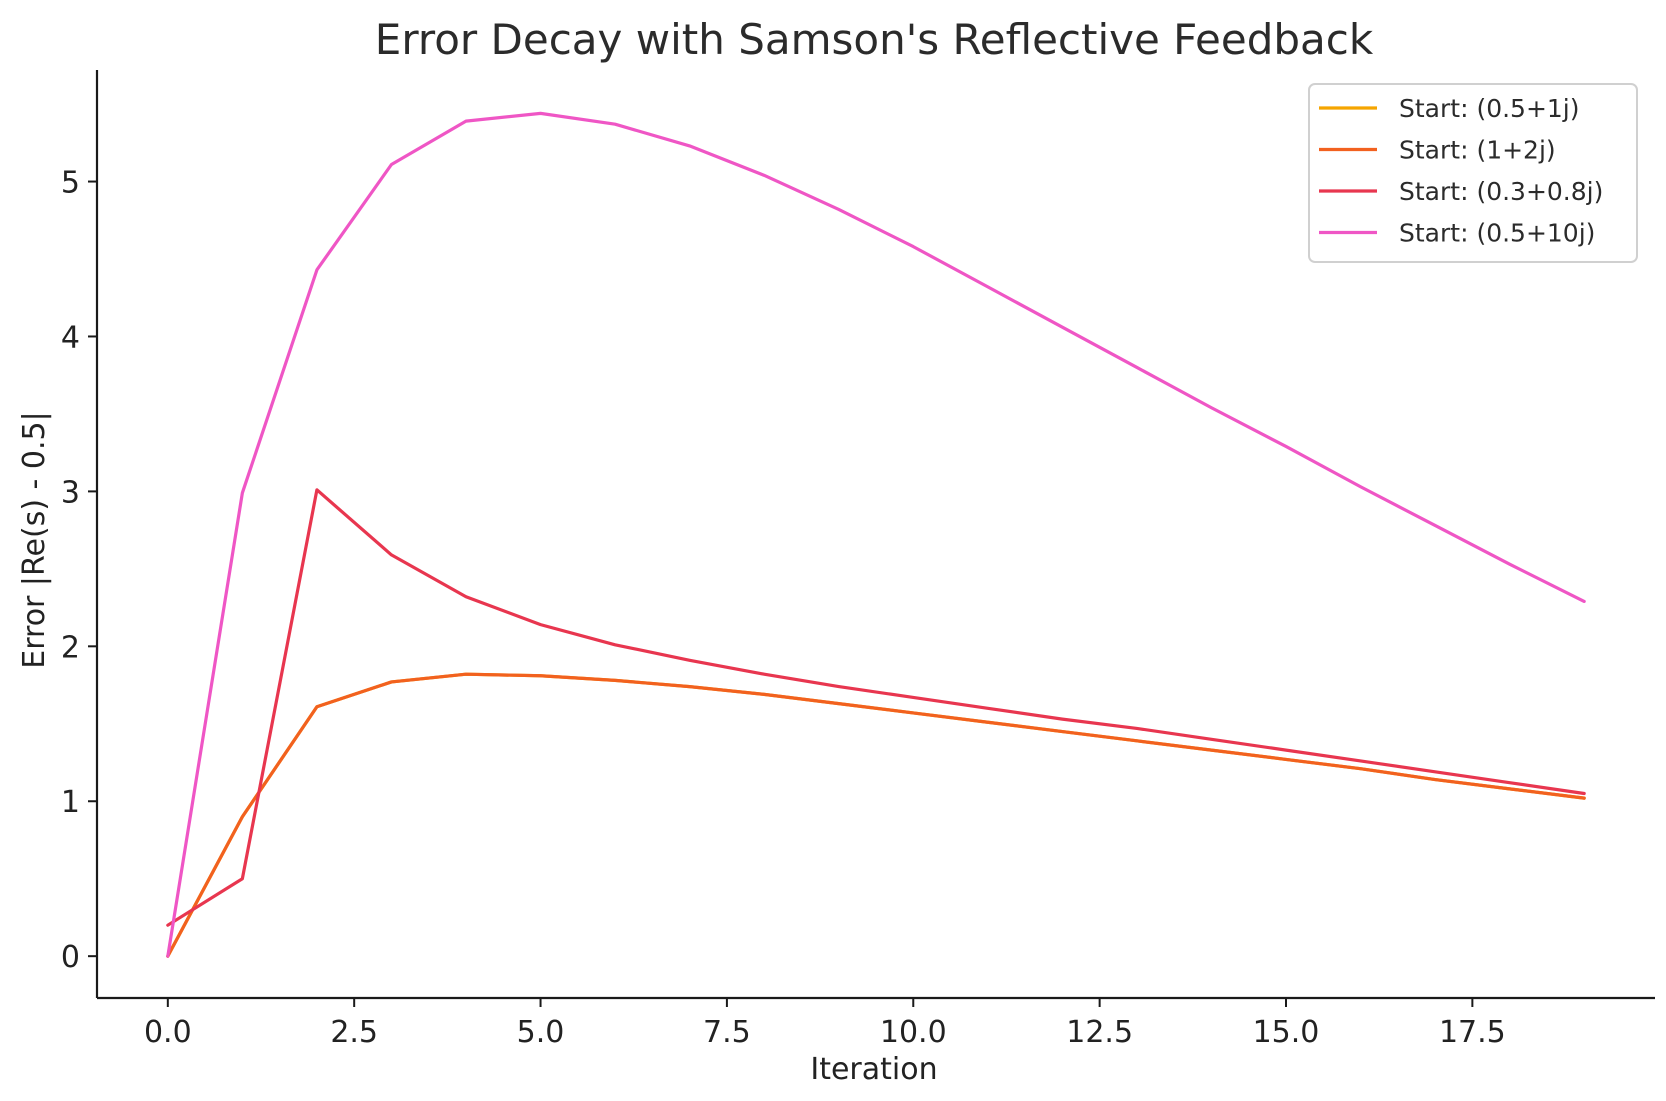 Image resolution: width=1666 pixels, height=1101 pixels. I want to click on x-tick-label: 2.5, so click(354, 1032).